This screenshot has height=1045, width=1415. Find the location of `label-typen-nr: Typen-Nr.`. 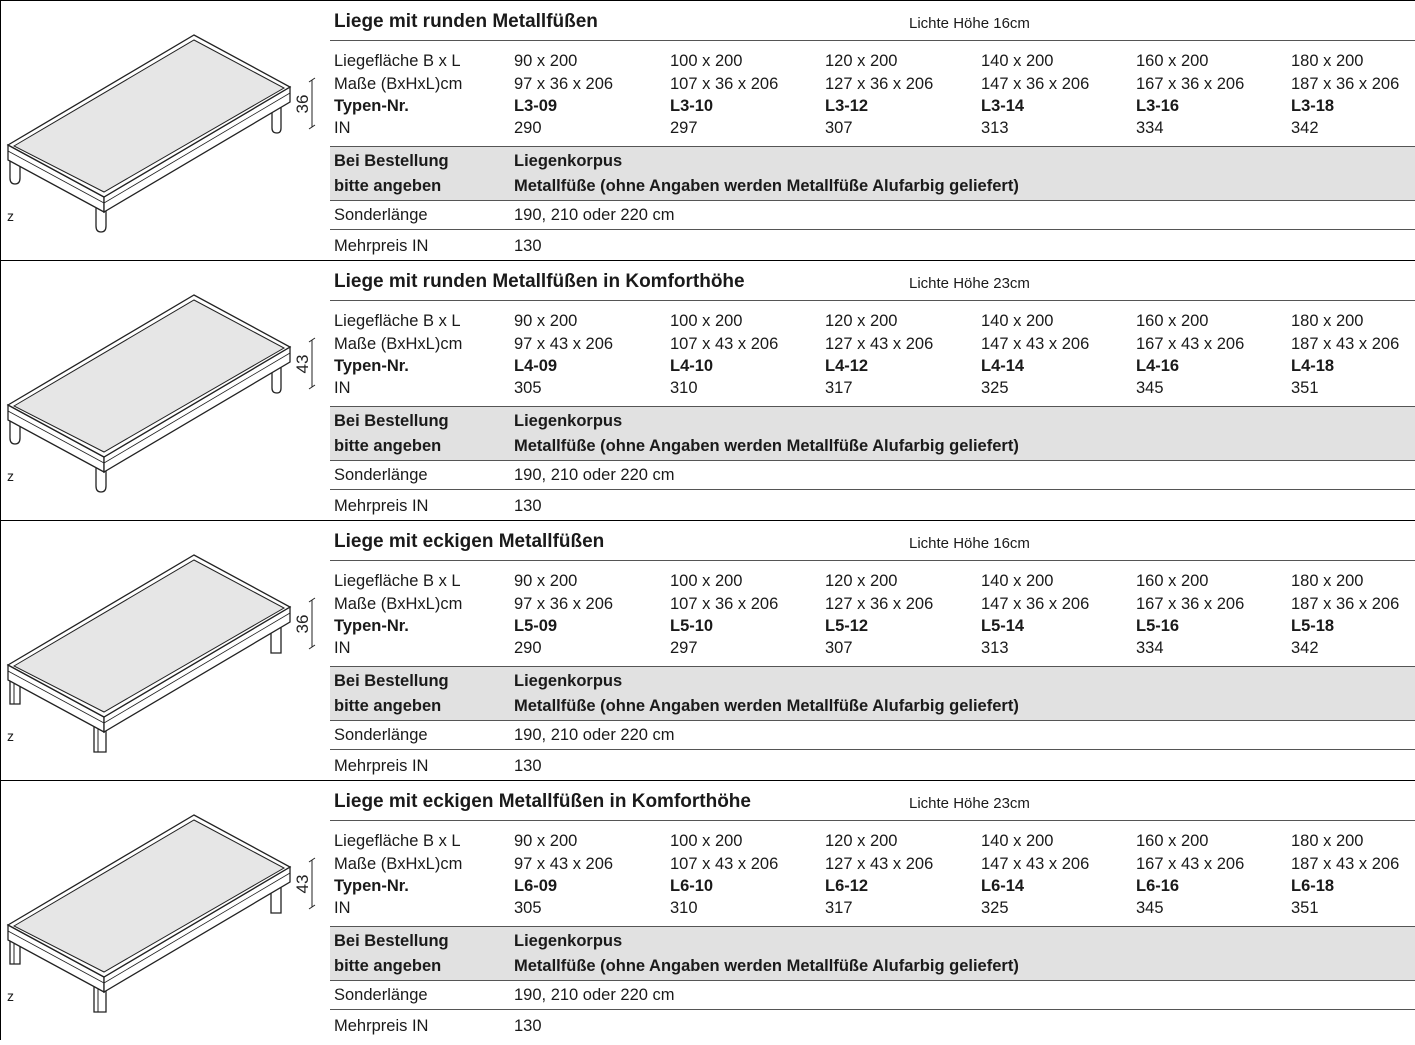

label-typen-nr: Typen-Nr. is located at coordinates (371, 366).